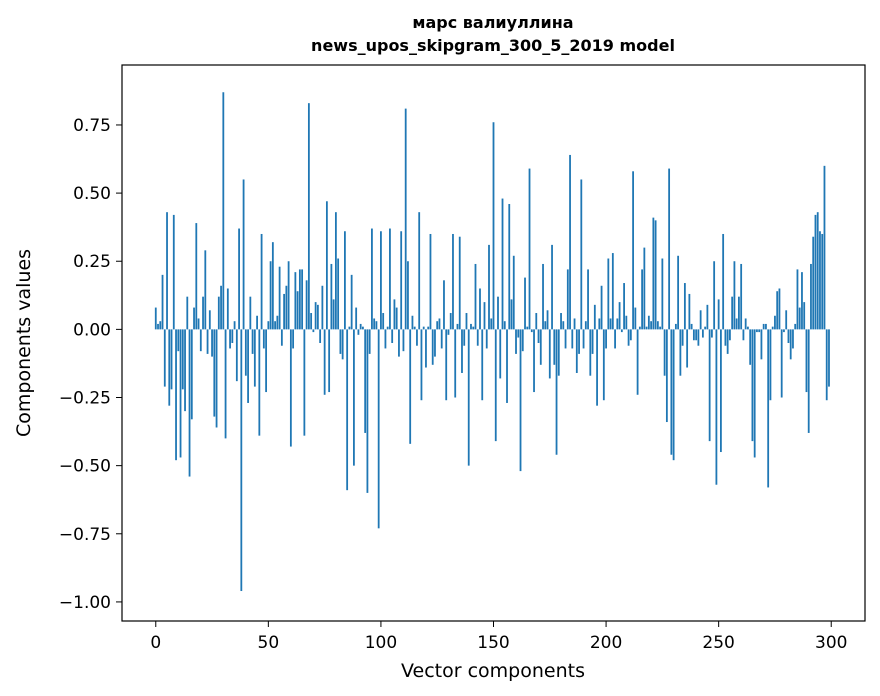 This screenshot has width=880, height=696. Describe the element at coordinates (493, 671) in the screenshot. I see `x-axis-label: Vector components` at that location.